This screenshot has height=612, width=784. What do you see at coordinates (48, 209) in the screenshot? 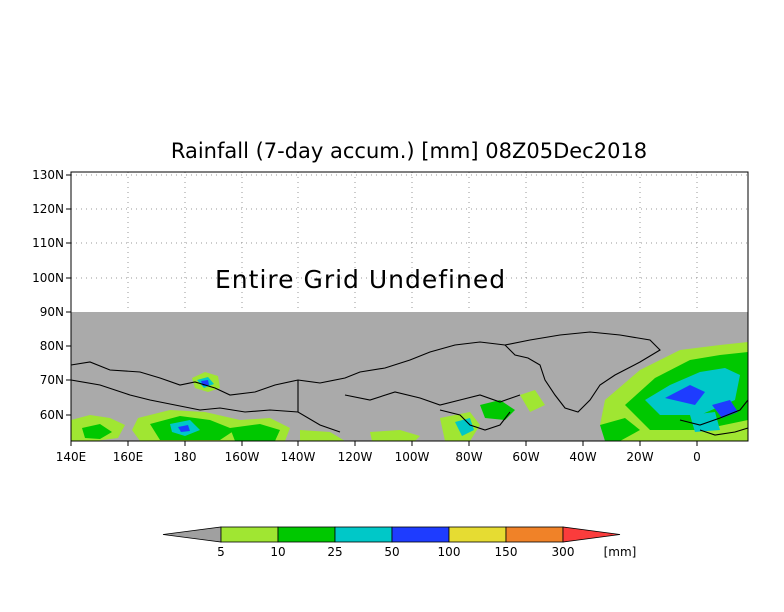
I see `lat-tick-label: 120N` at bounding box center [48, 209].